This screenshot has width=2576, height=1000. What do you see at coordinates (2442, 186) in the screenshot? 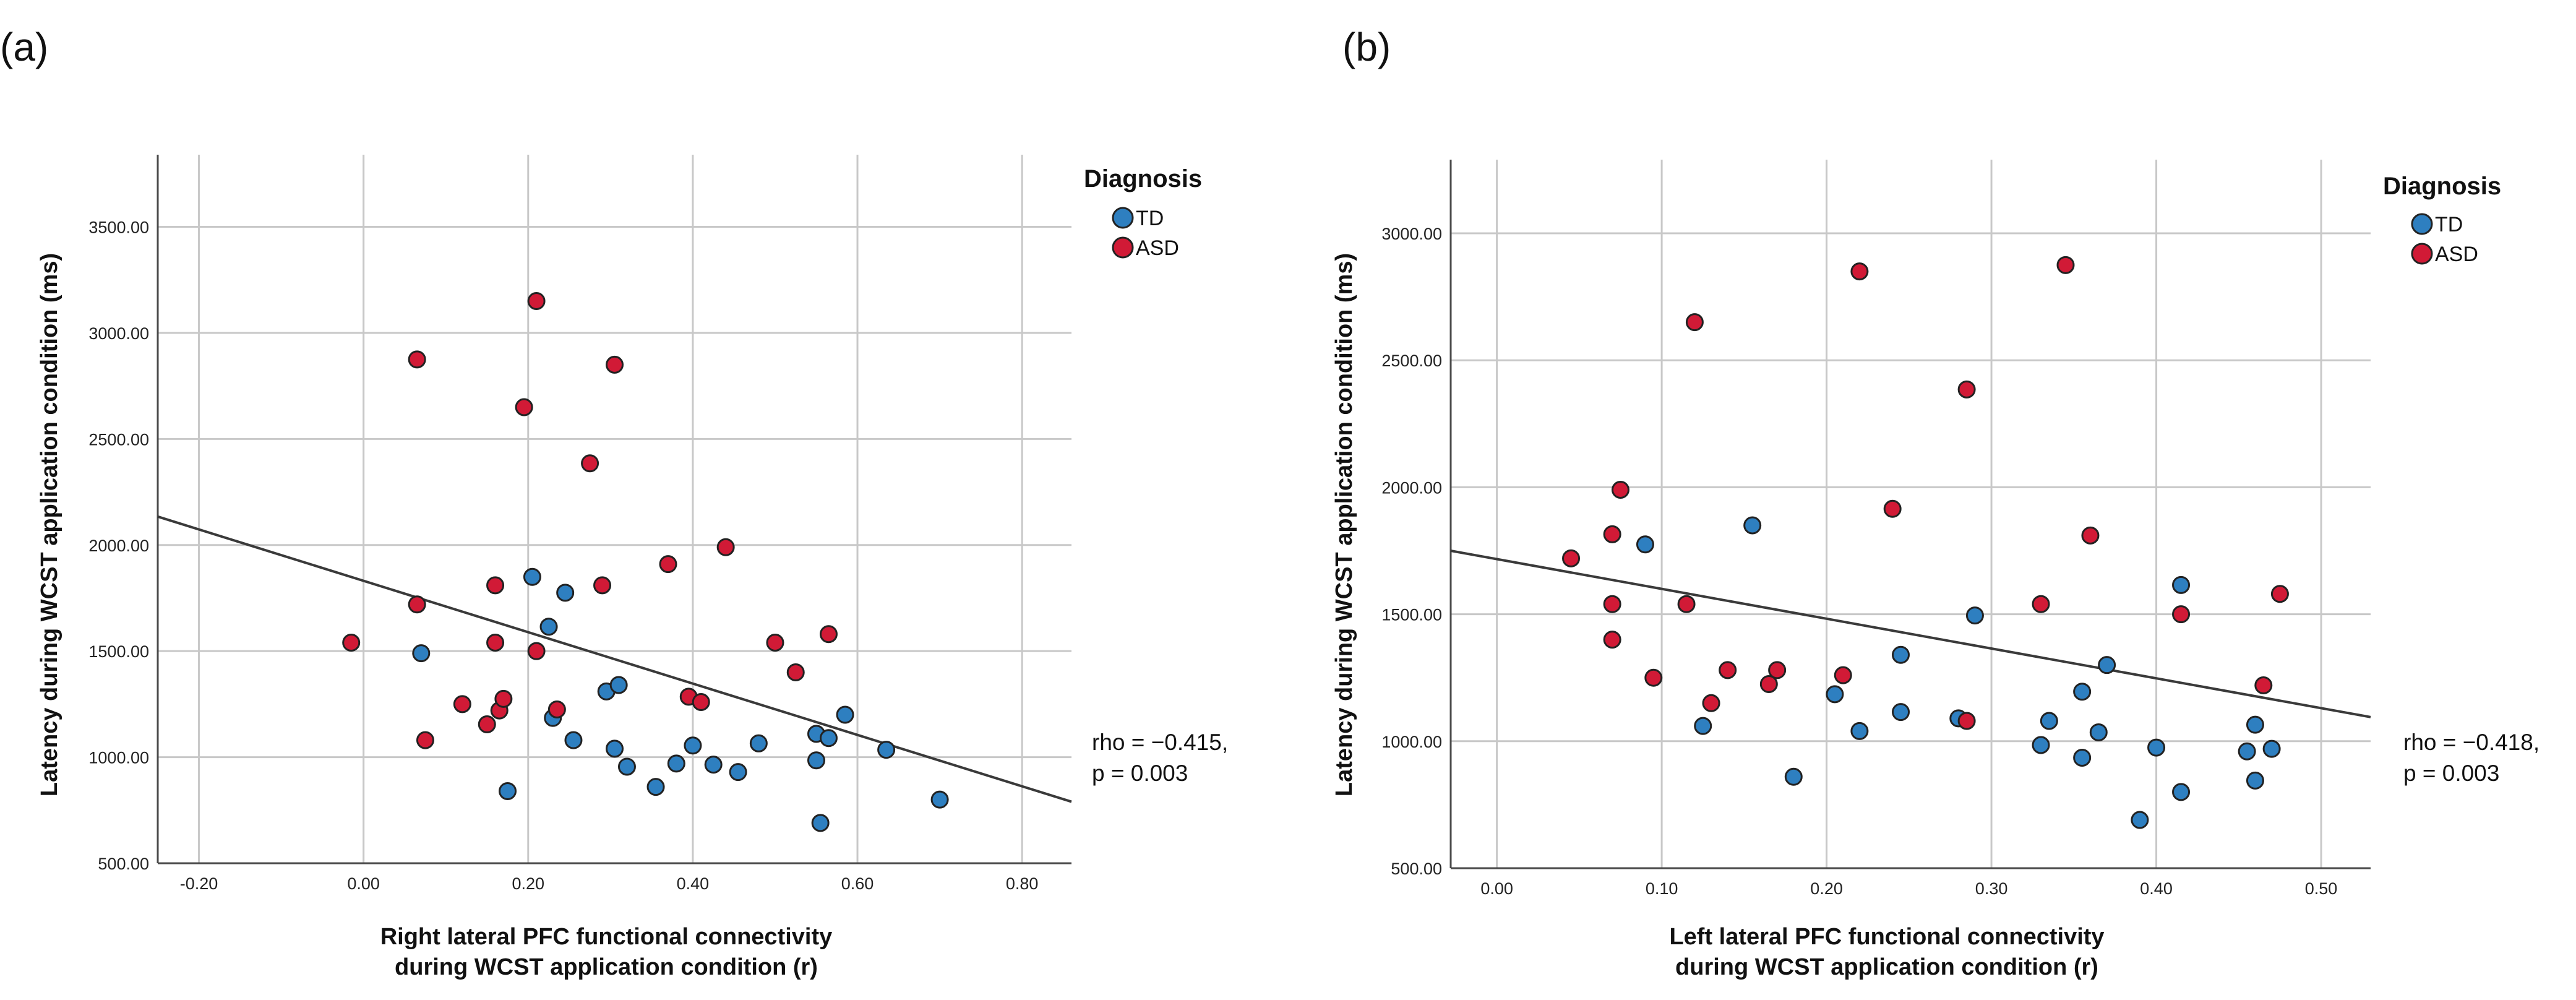
I see `legend-title: Diagnosis` at bounding box center [2442, 186].